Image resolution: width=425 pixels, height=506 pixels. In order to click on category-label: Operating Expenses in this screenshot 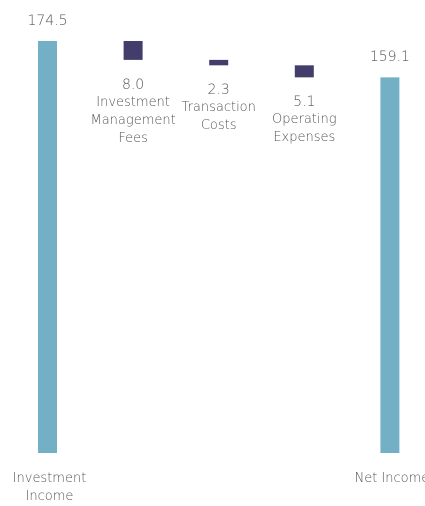, I will do `click(304, 129)`.